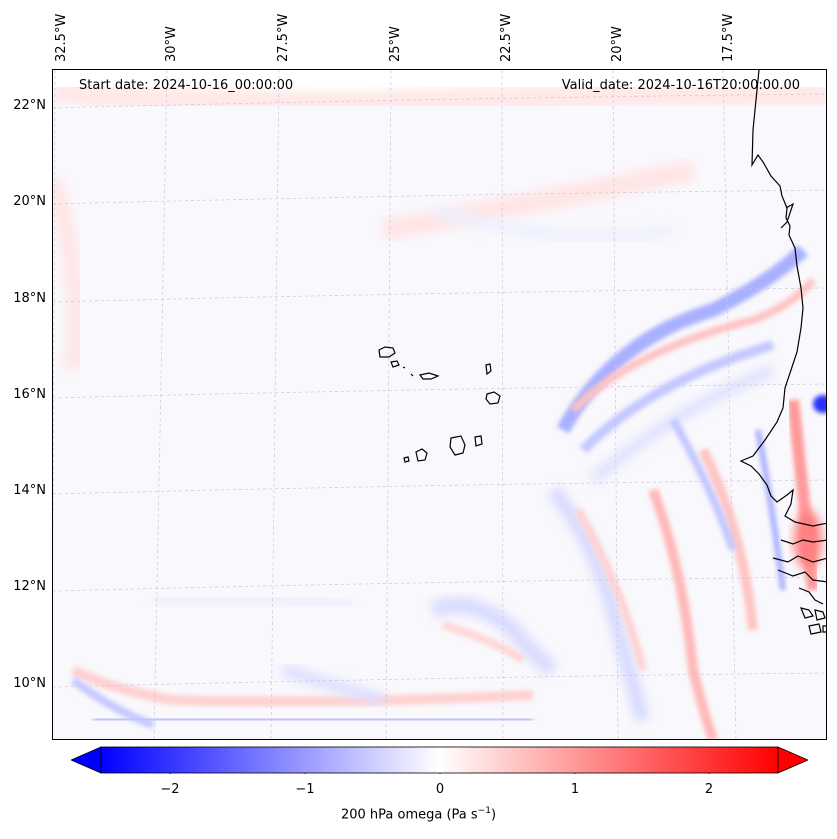  I want to click on meridian-25w, so click(388, 404).